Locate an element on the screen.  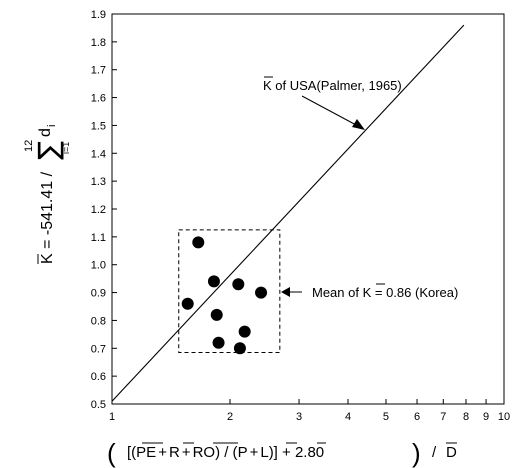
x-tick-label: 8 is located at coordinates (466, 417).